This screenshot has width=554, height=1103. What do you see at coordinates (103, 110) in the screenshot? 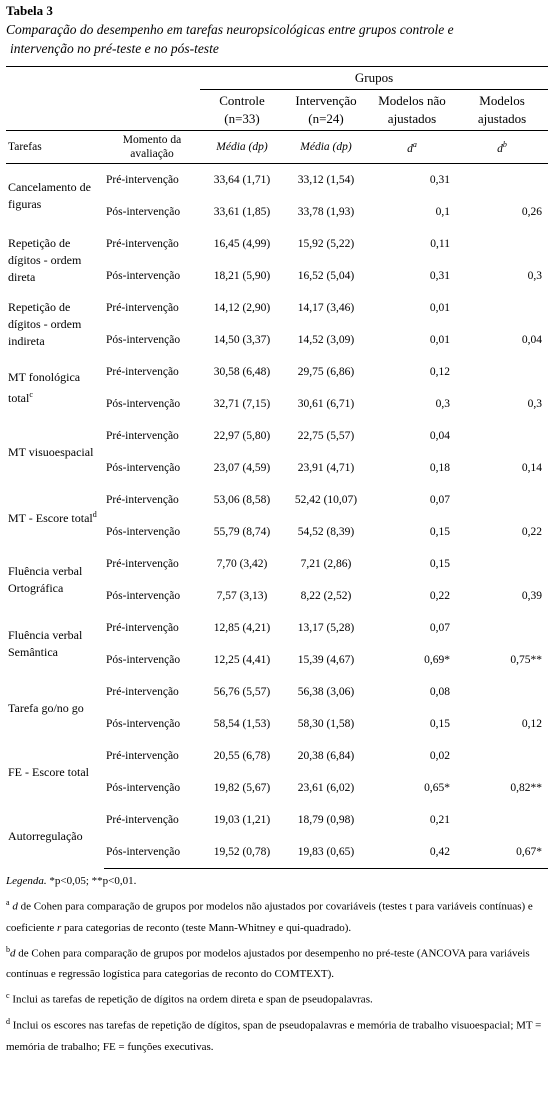
I see `empty-cell` at bounding box center [103, 110].